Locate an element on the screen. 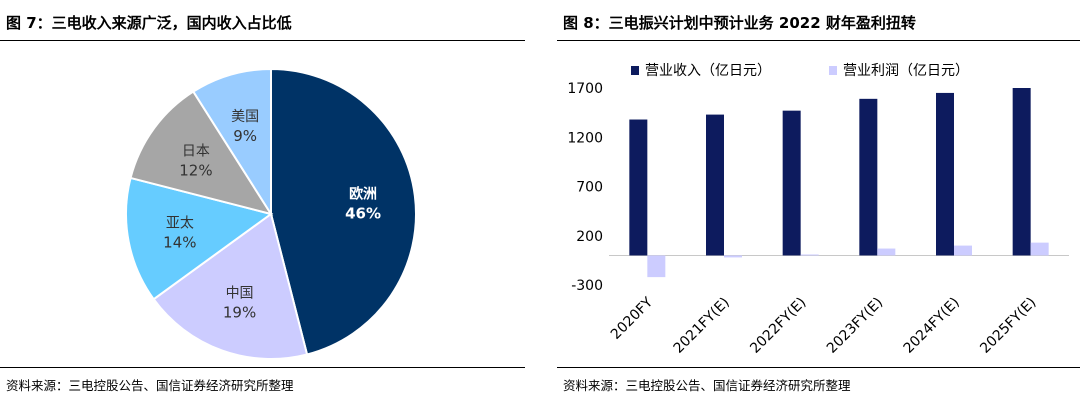 The width and height of the screenshot is (1080, 401). pie-slice-name: 亚太 is located at coordinates (180, 223).